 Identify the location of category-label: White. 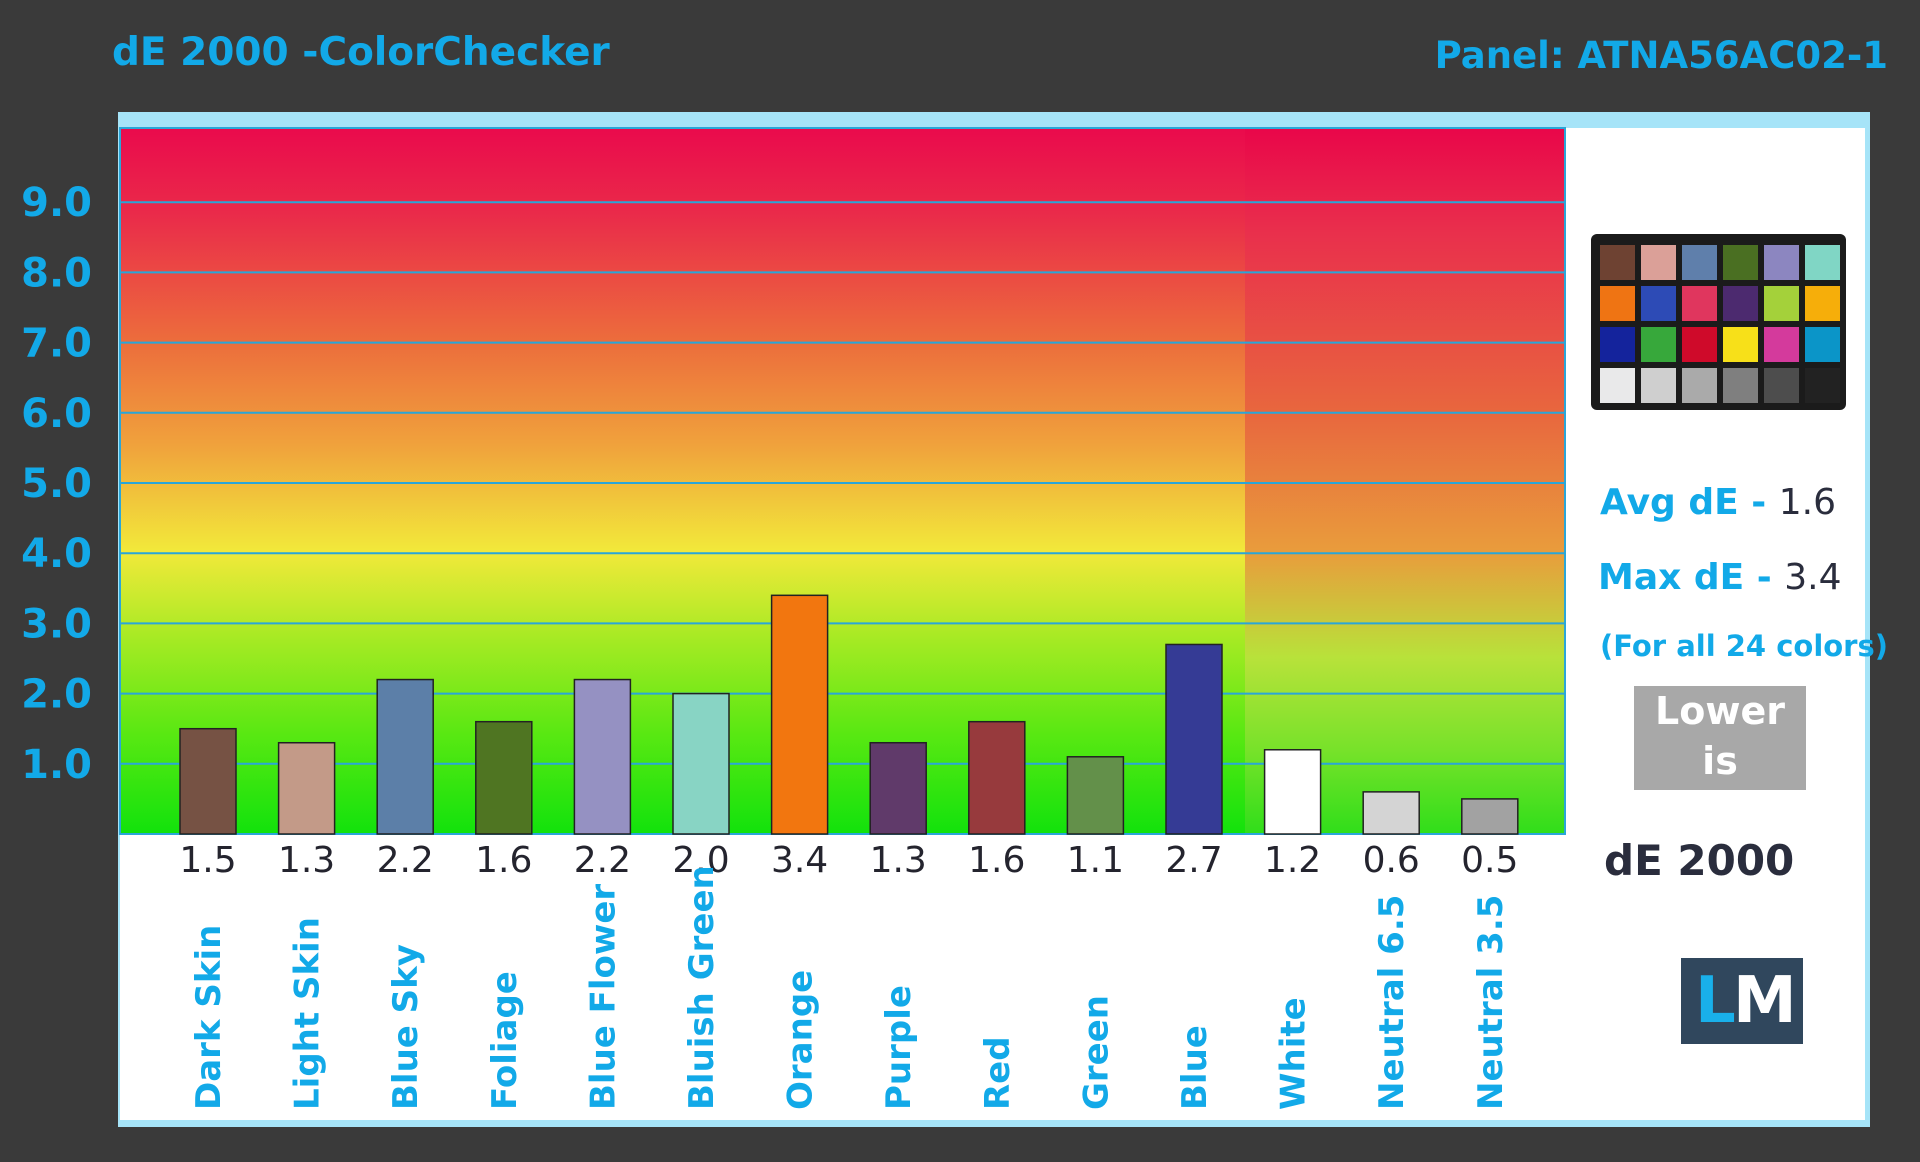
(1294, 1053).